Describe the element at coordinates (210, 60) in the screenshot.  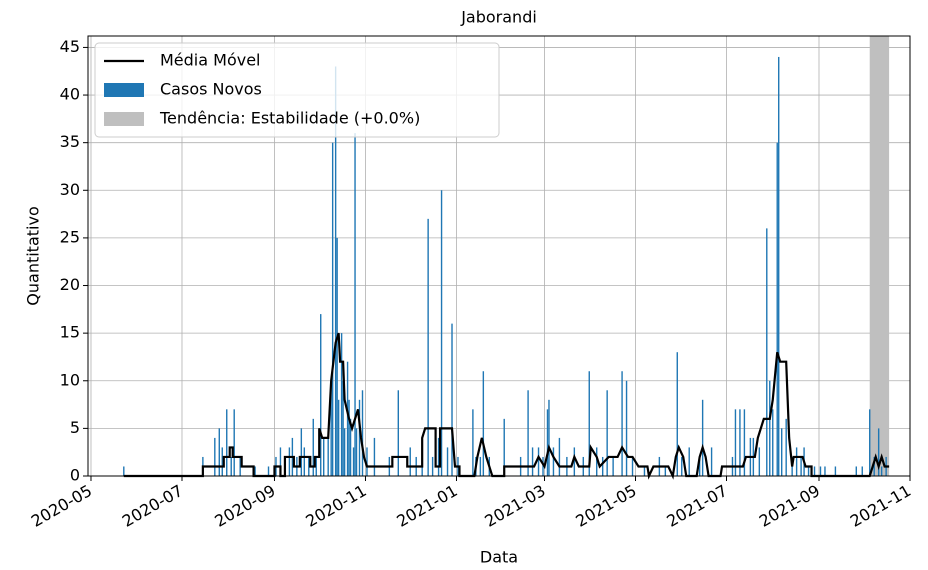
I see `legend-label: Média Móvel` at that location.